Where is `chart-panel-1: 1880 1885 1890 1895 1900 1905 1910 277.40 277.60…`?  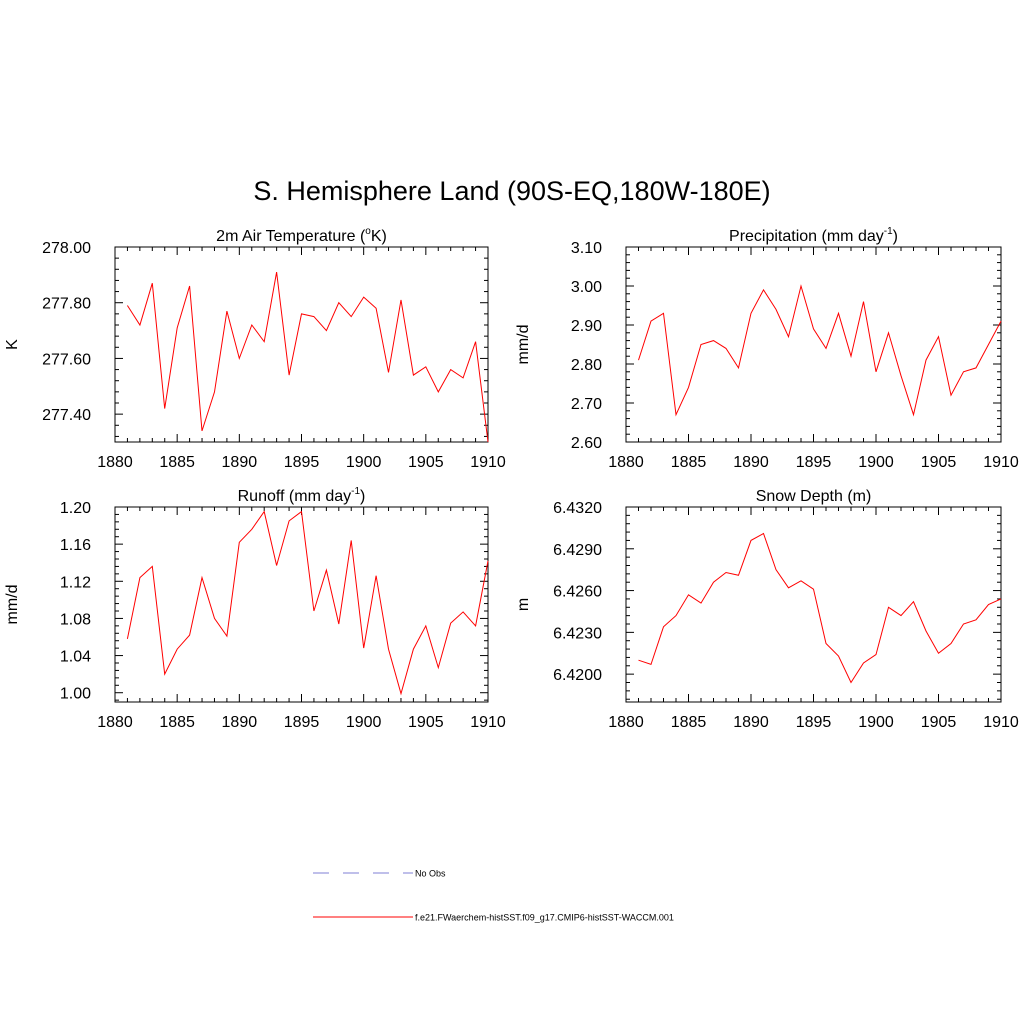
chart-panel-1: 1880 1885 1890 1895 1900 1905 1910 277.40 277.60… is located at coordinates (255, 348).